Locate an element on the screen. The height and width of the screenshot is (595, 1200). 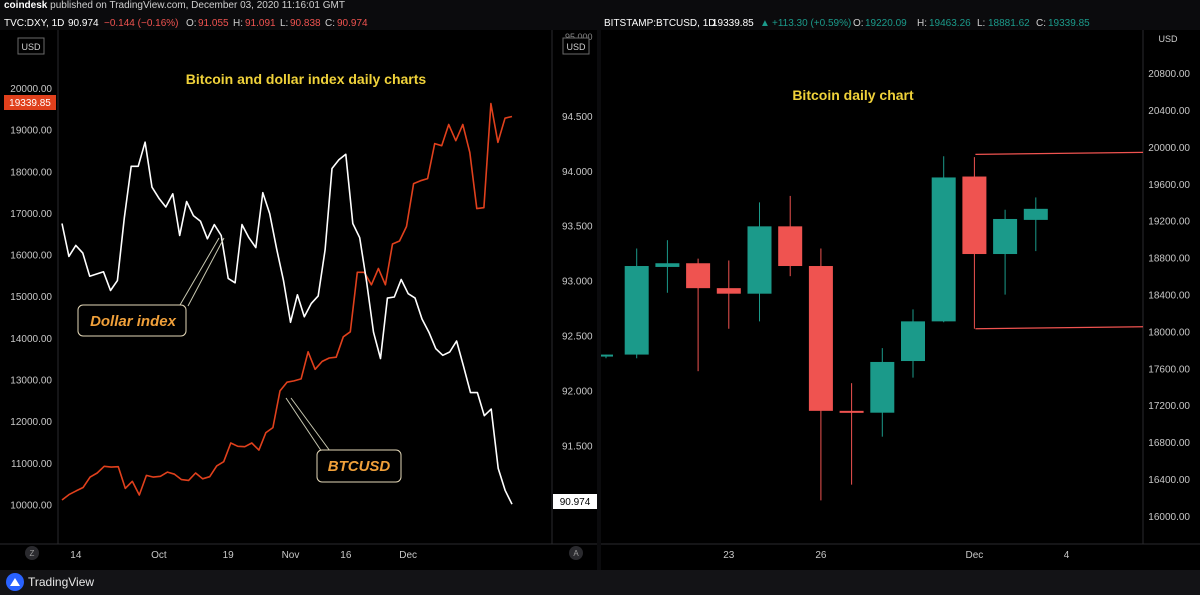
tradingview-logo-icon is located at coordinates (15, 582).